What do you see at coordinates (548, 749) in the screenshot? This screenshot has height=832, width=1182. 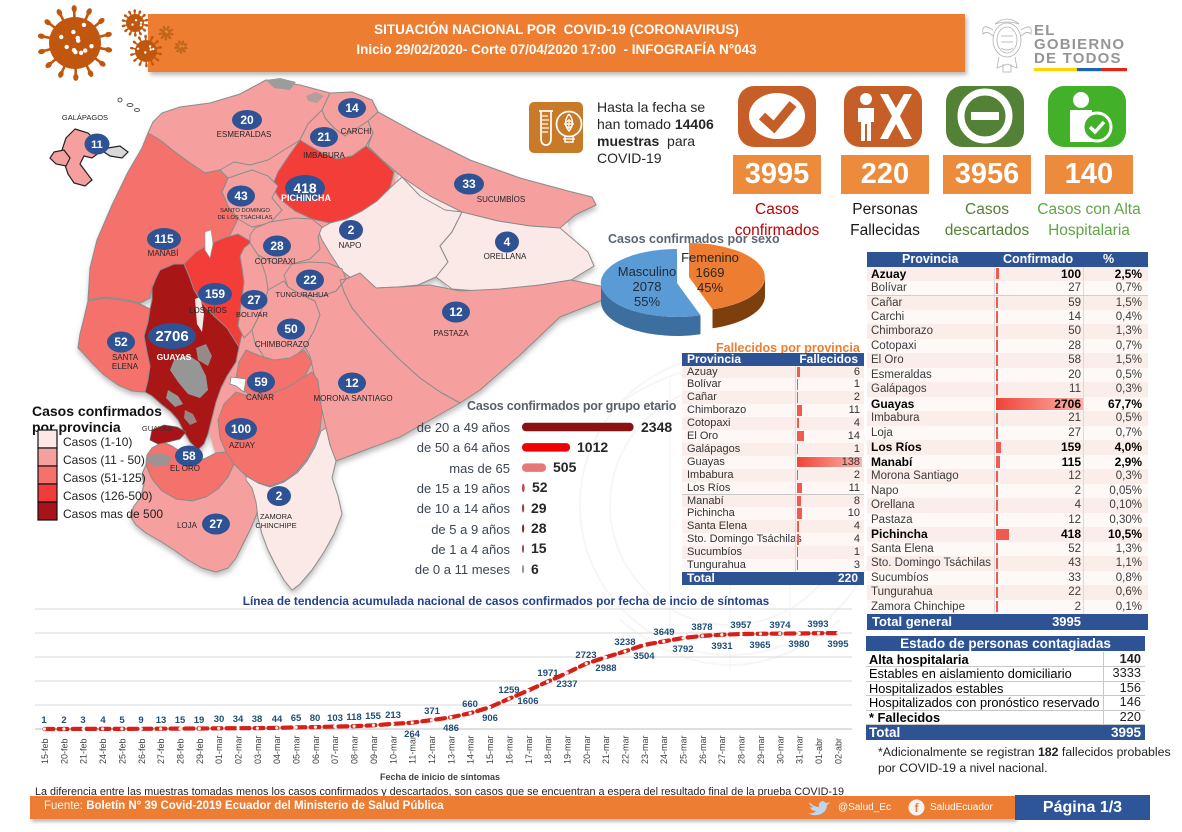 I see `svg-text: 18-mar` at bounding box center [548, 749].